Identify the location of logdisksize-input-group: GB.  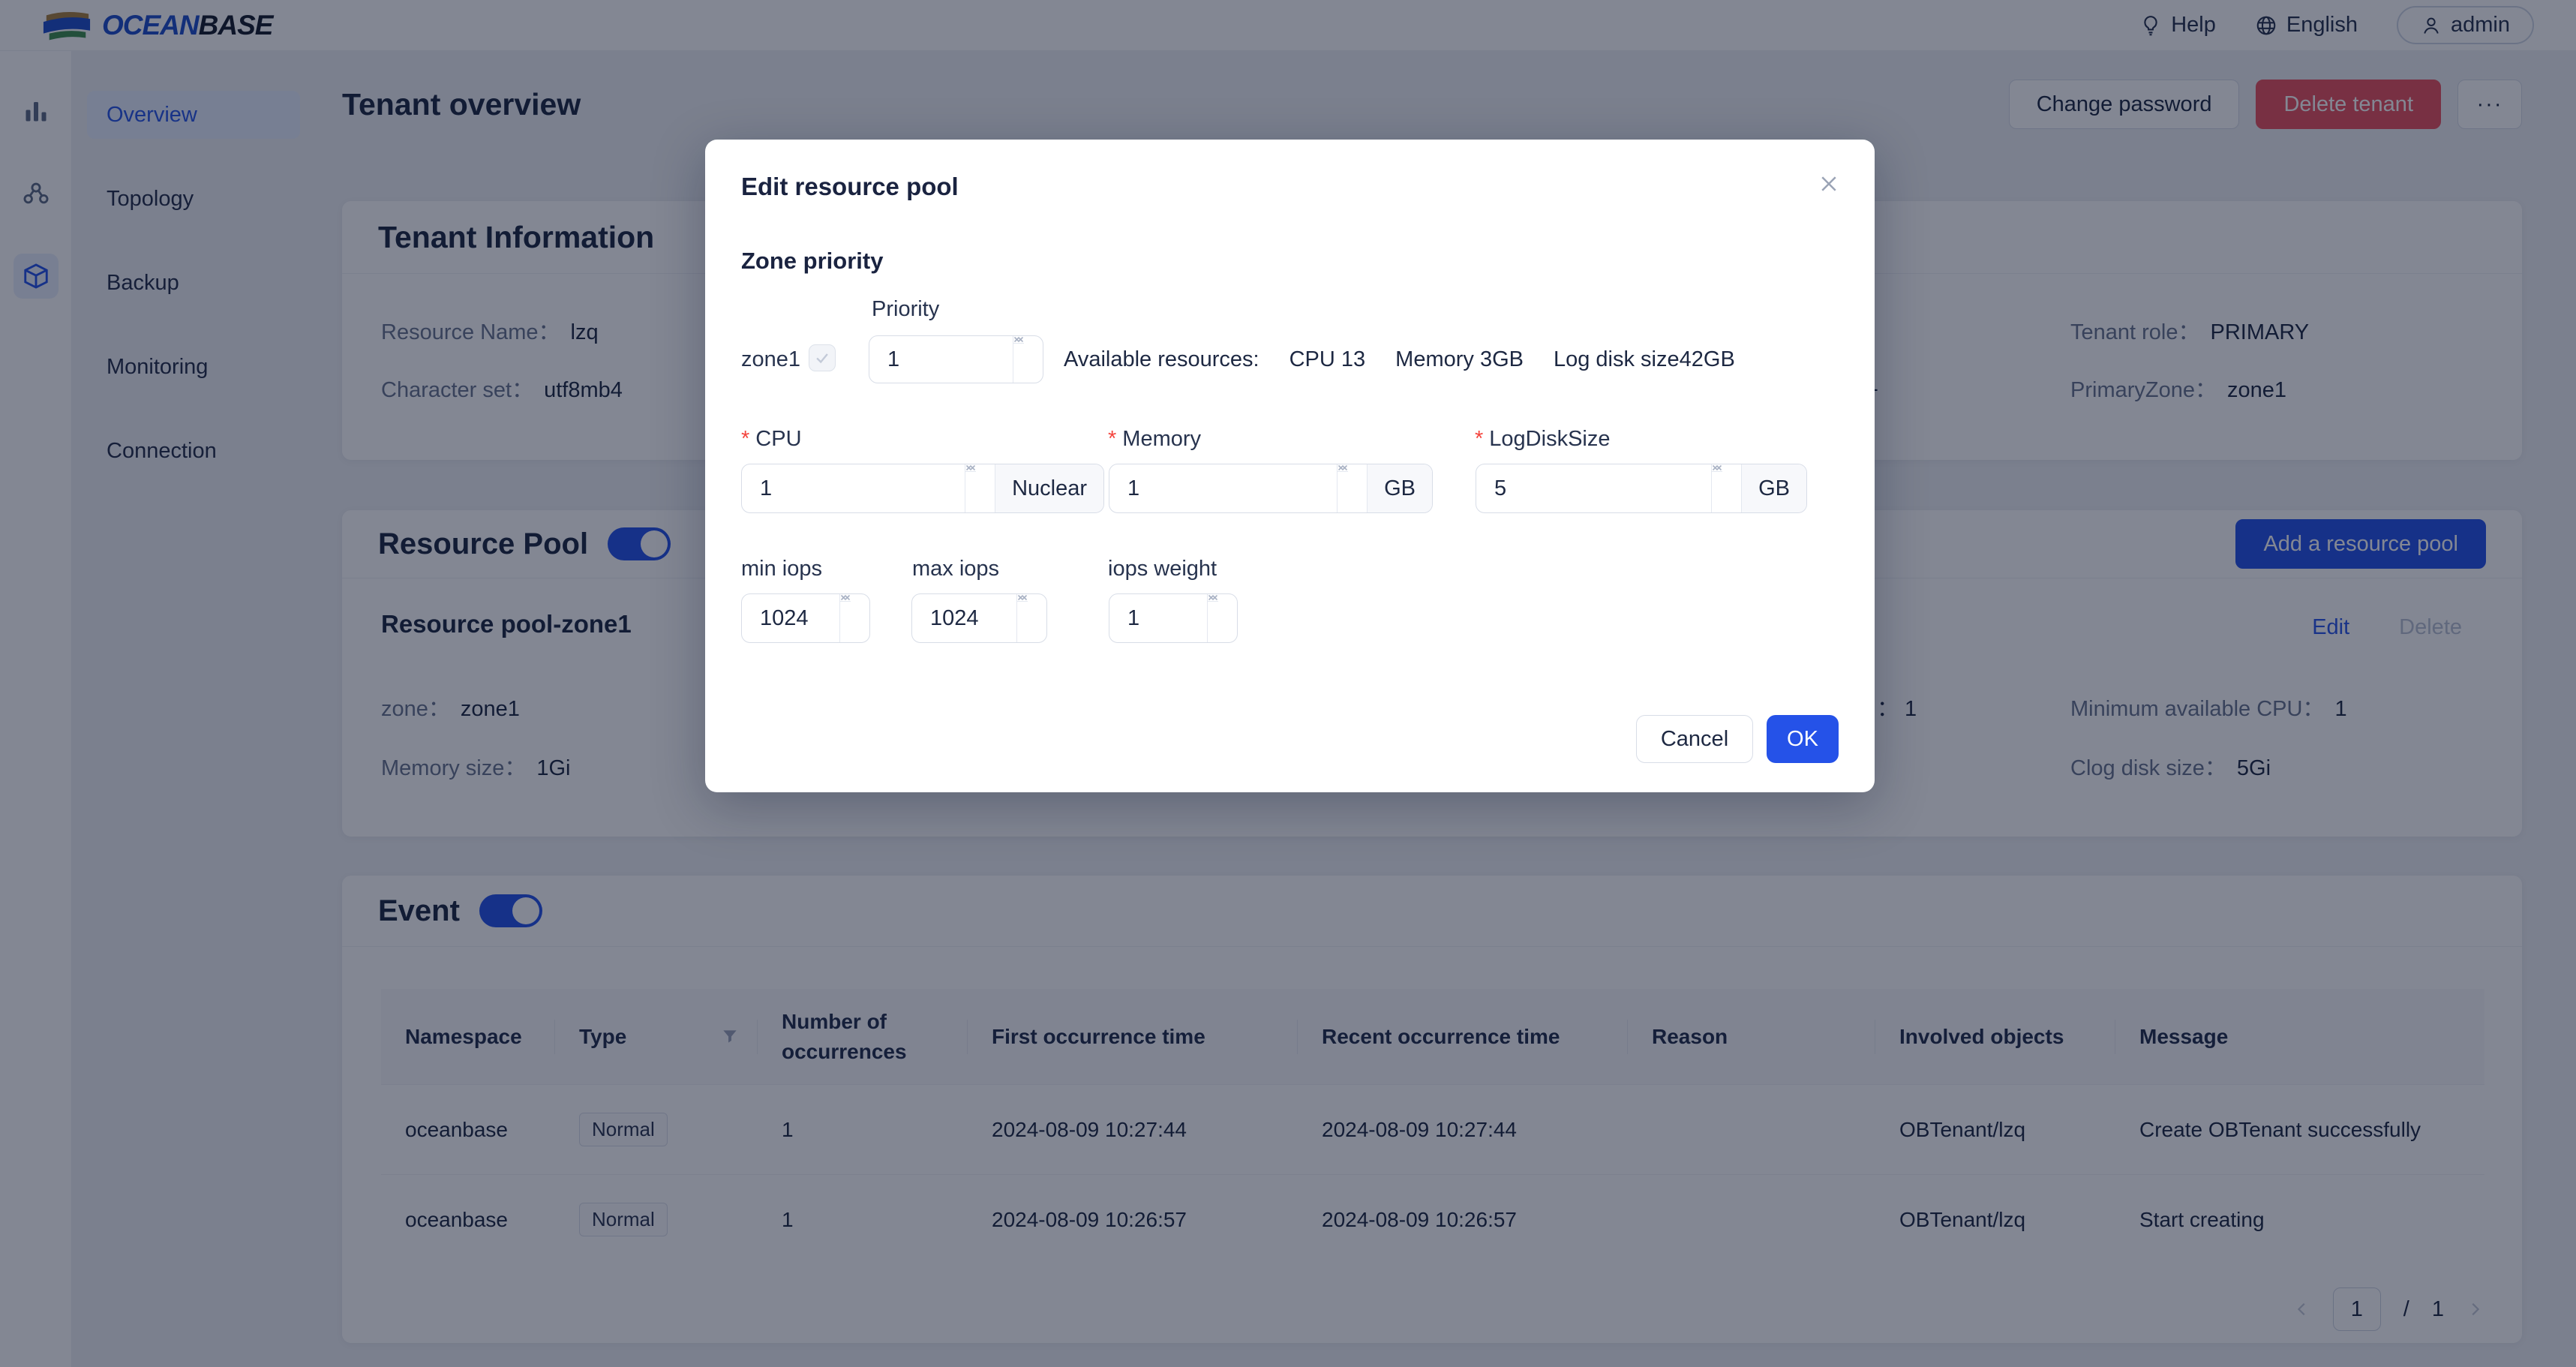
(1641, 488).